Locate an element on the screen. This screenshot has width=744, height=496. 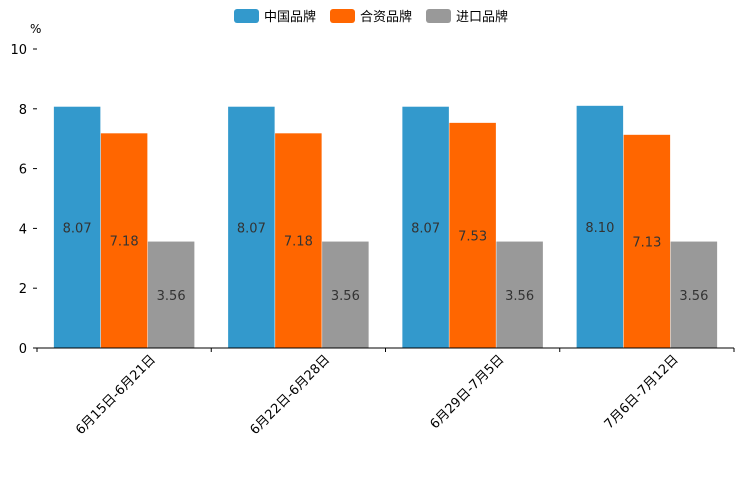
bar-data-label: 7.13 is located at coordinates (646, 242).